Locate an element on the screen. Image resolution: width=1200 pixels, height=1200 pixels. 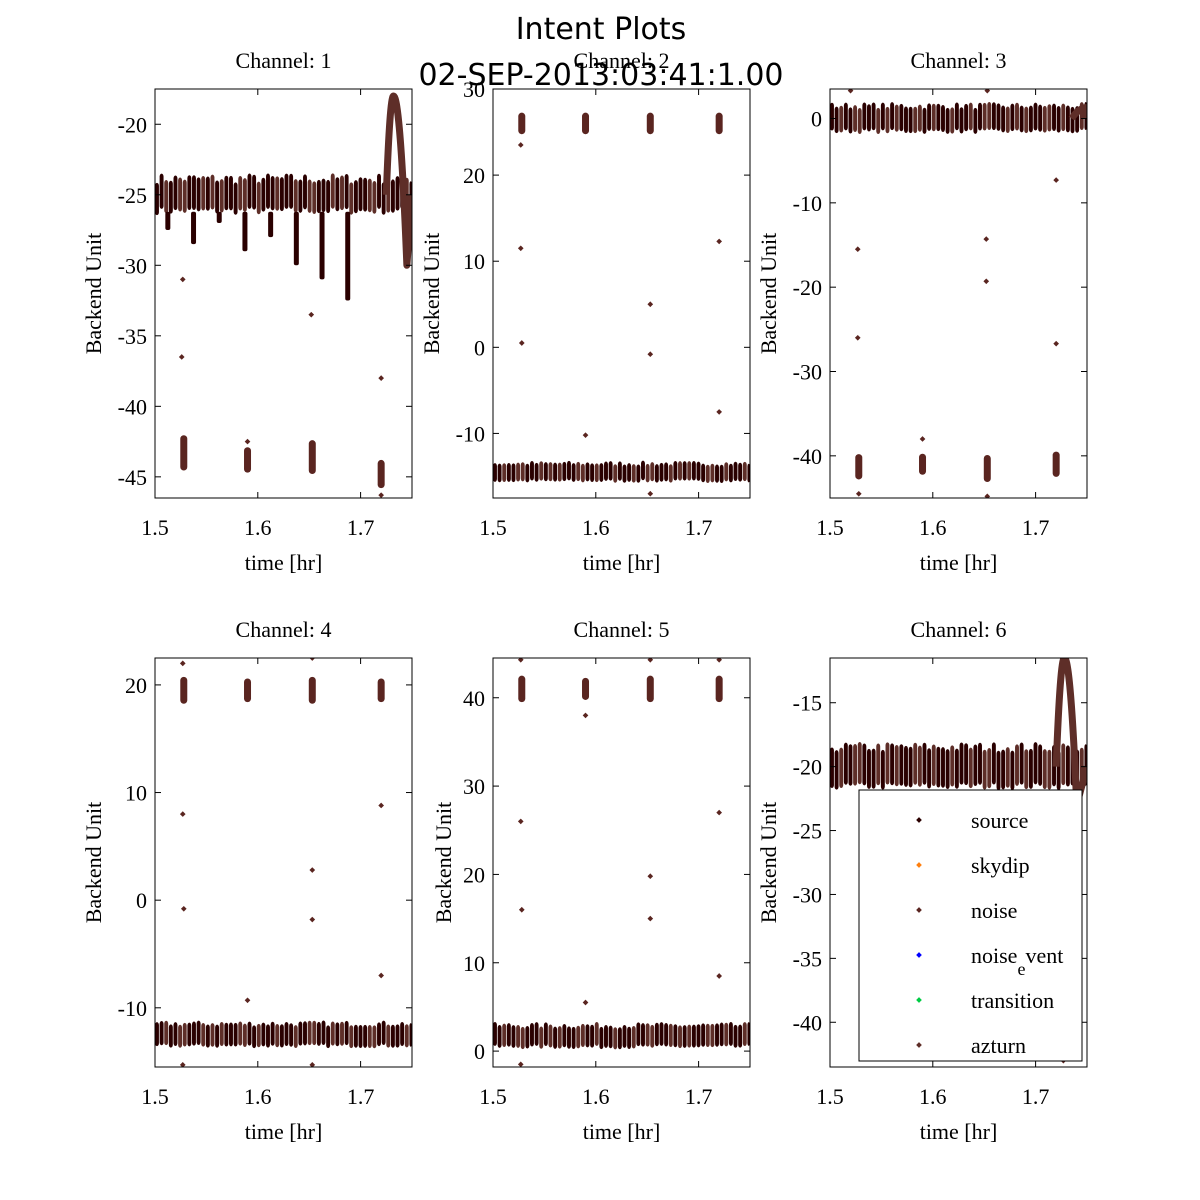
y-tick-label: 10 is located at coordinates (474, 963).